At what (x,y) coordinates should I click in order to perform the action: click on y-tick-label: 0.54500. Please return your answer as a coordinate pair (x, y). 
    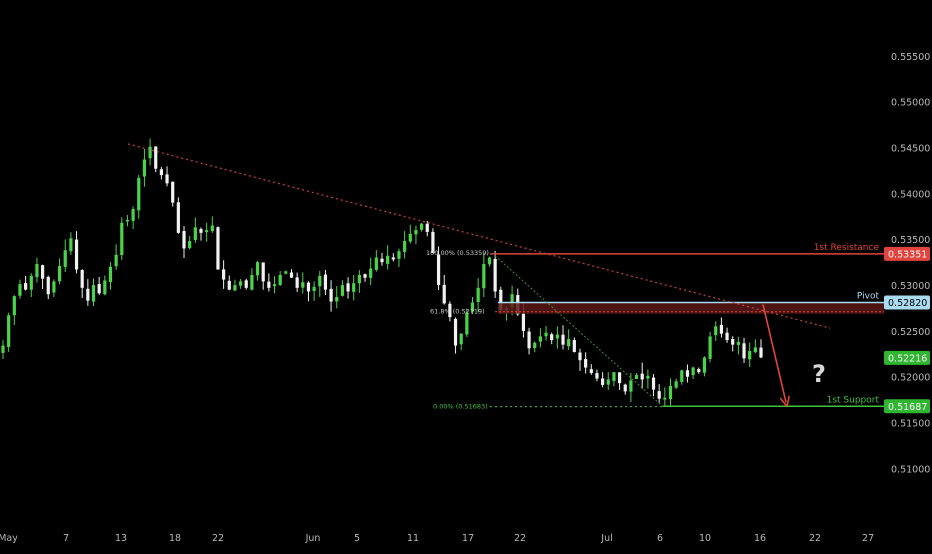
    Looking at the image, I should click on (910, 149).